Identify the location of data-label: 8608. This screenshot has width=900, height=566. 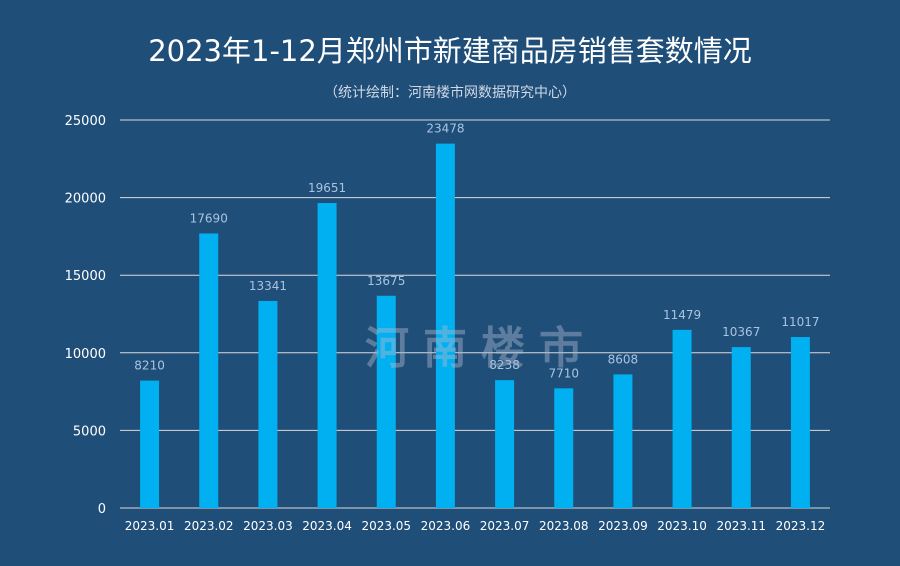
(623, 359).